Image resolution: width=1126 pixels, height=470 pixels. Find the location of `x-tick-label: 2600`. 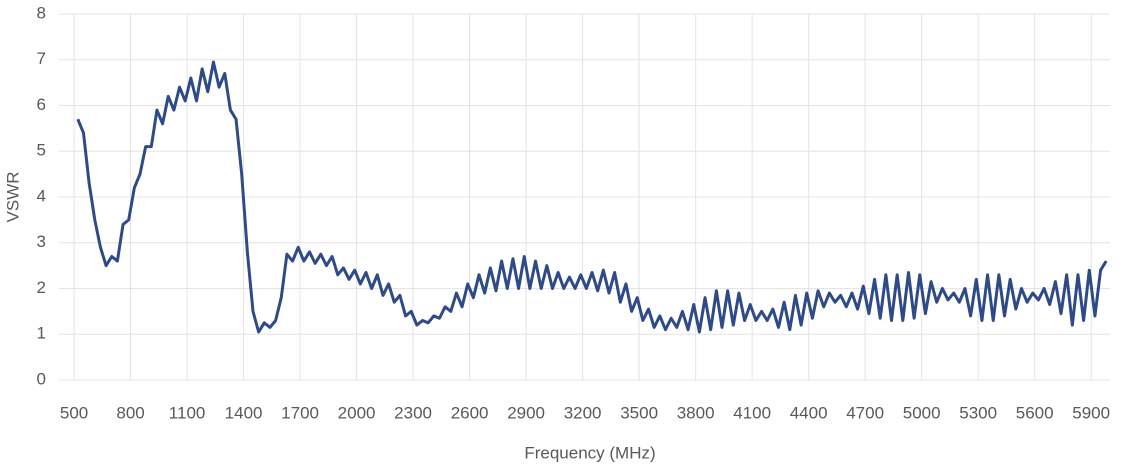

x-tick-label: 2600 is located at coordinates (470, 412).